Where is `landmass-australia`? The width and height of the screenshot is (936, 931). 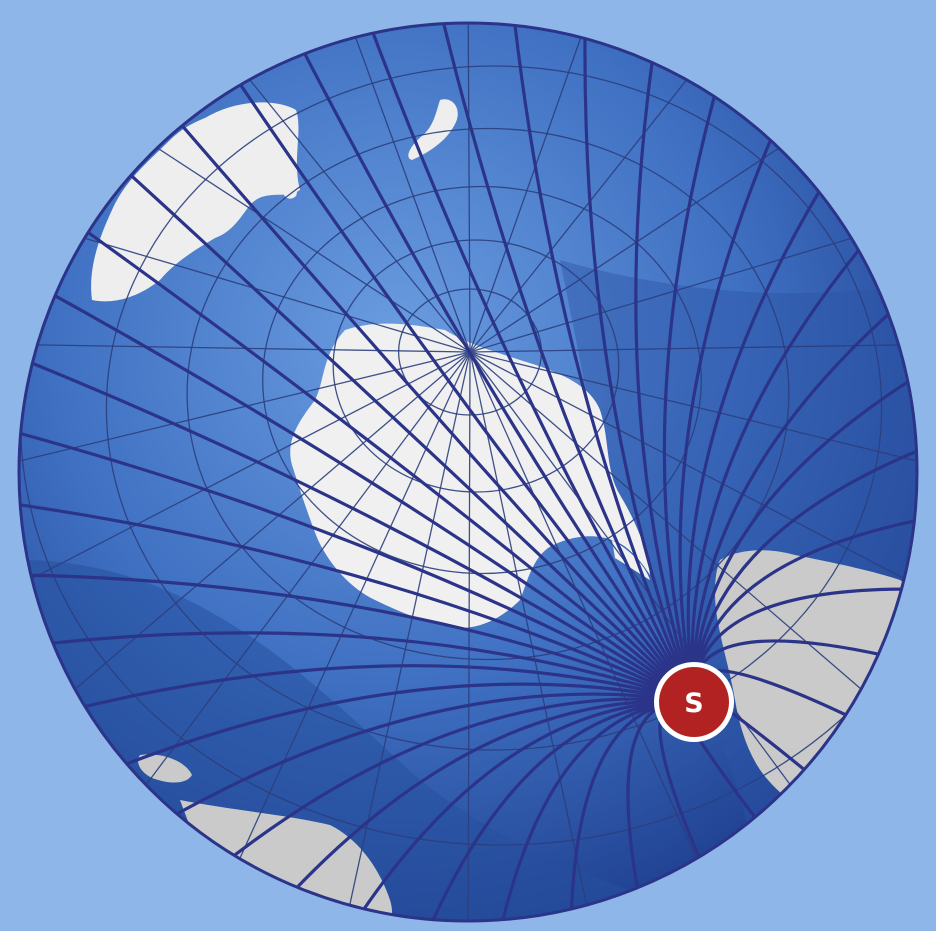
landmass-australia is located at coordinates (196, 202).